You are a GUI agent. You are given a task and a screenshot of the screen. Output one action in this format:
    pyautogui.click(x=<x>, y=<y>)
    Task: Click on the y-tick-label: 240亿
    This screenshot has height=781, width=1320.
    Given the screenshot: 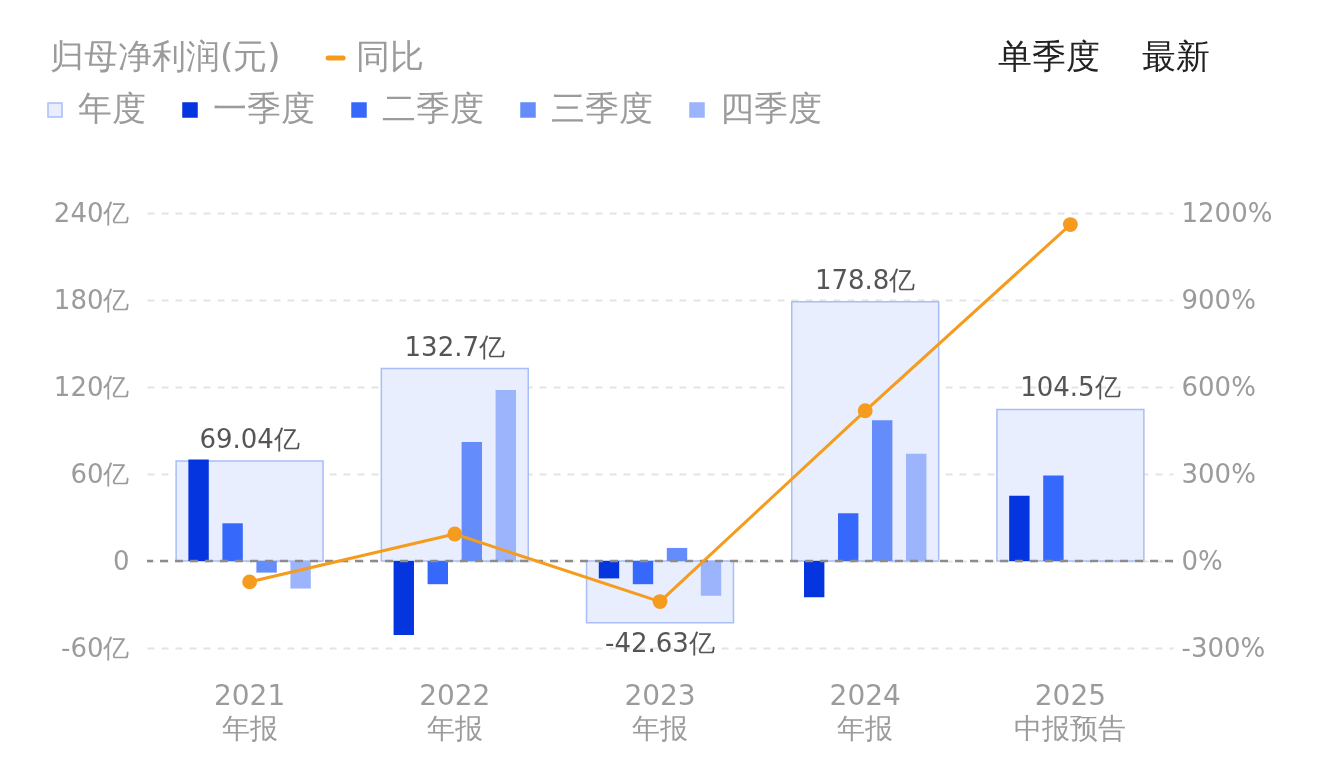 What is the action you would take?
    pyautogui.click(x=91, y=212)
    